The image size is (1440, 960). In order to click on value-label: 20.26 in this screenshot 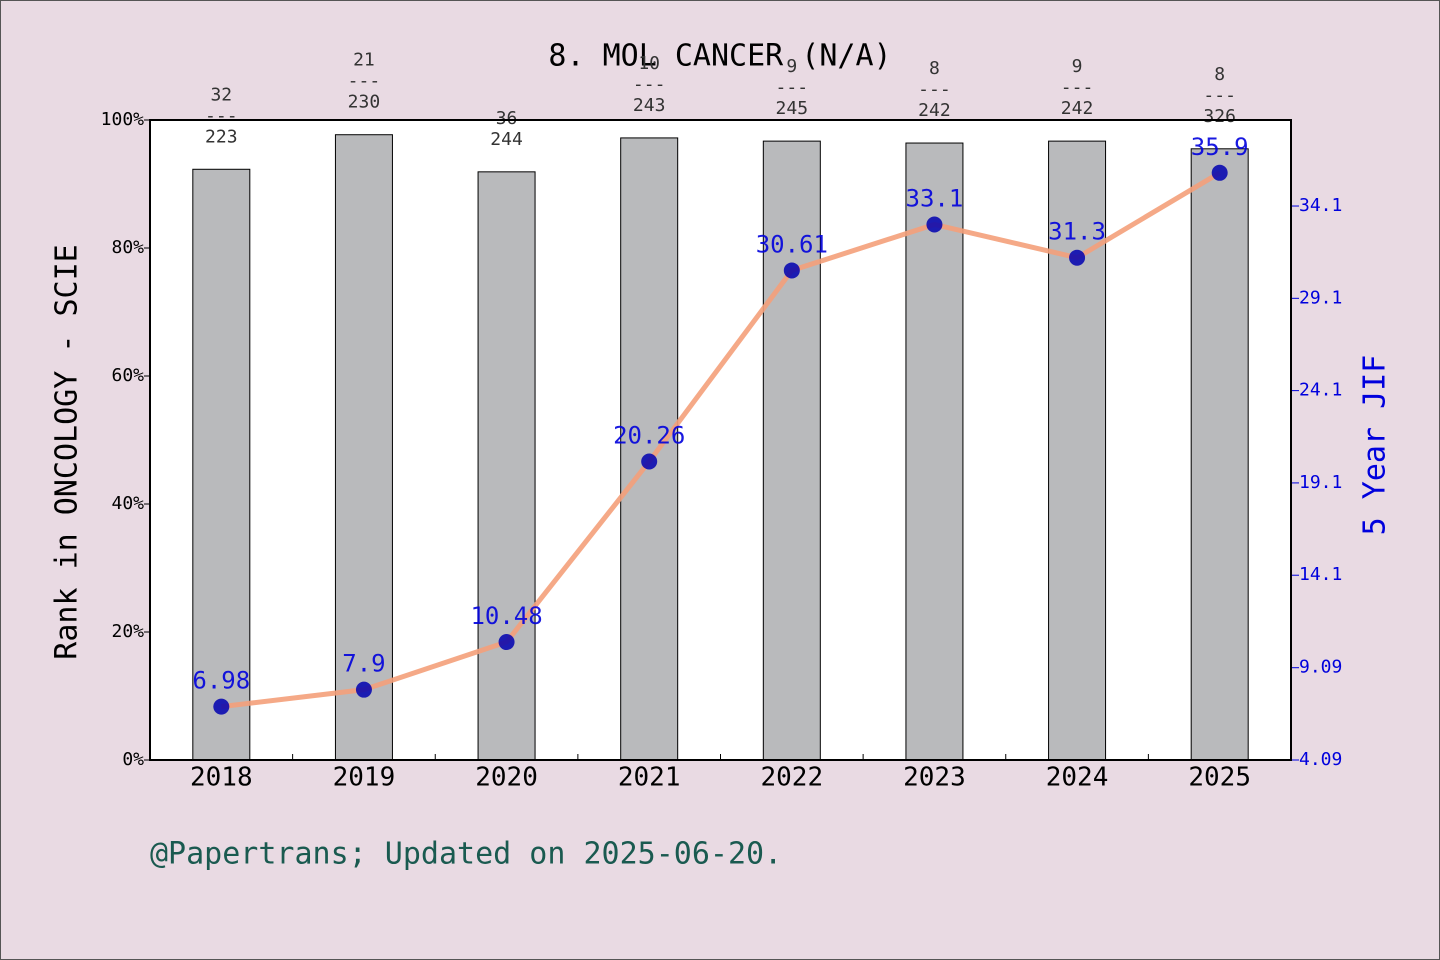, I will do `click(649, 436)`.